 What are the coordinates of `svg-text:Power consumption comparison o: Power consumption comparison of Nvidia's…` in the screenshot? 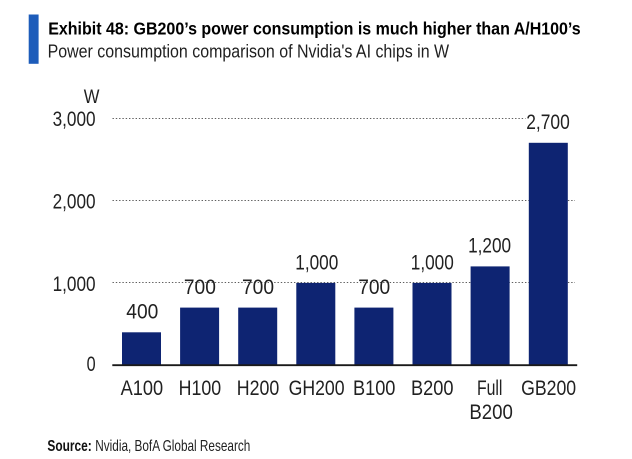 It's located at (249, 51).